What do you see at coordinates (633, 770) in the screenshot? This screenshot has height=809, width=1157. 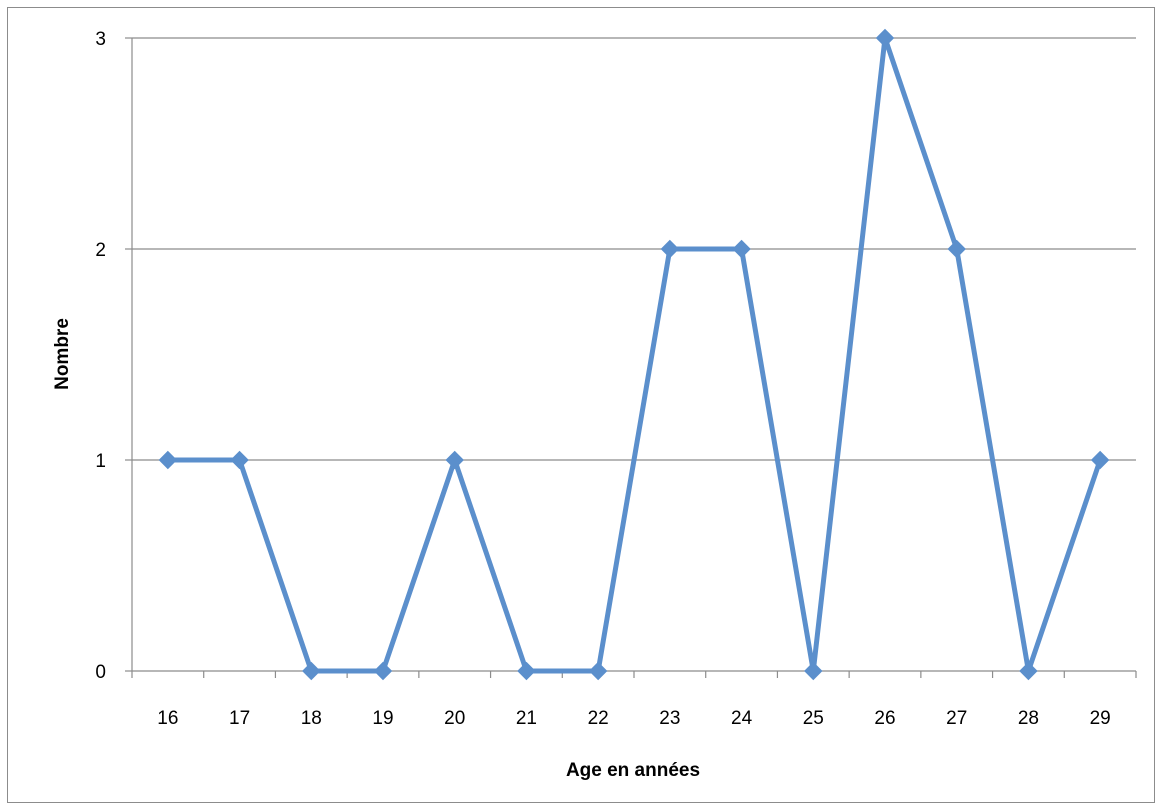 I see `x-axis-title: Age en années` at bounding box center [633, 770].